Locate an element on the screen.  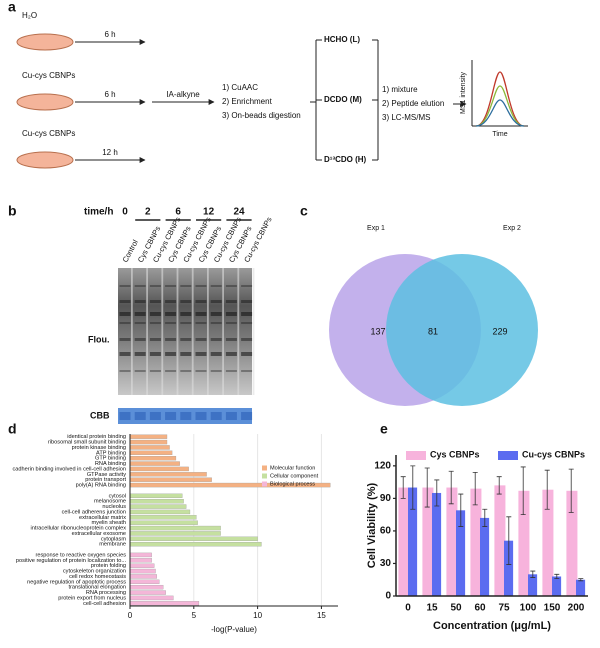
x-tick-label: 60 is located at coordinates (480, 608).